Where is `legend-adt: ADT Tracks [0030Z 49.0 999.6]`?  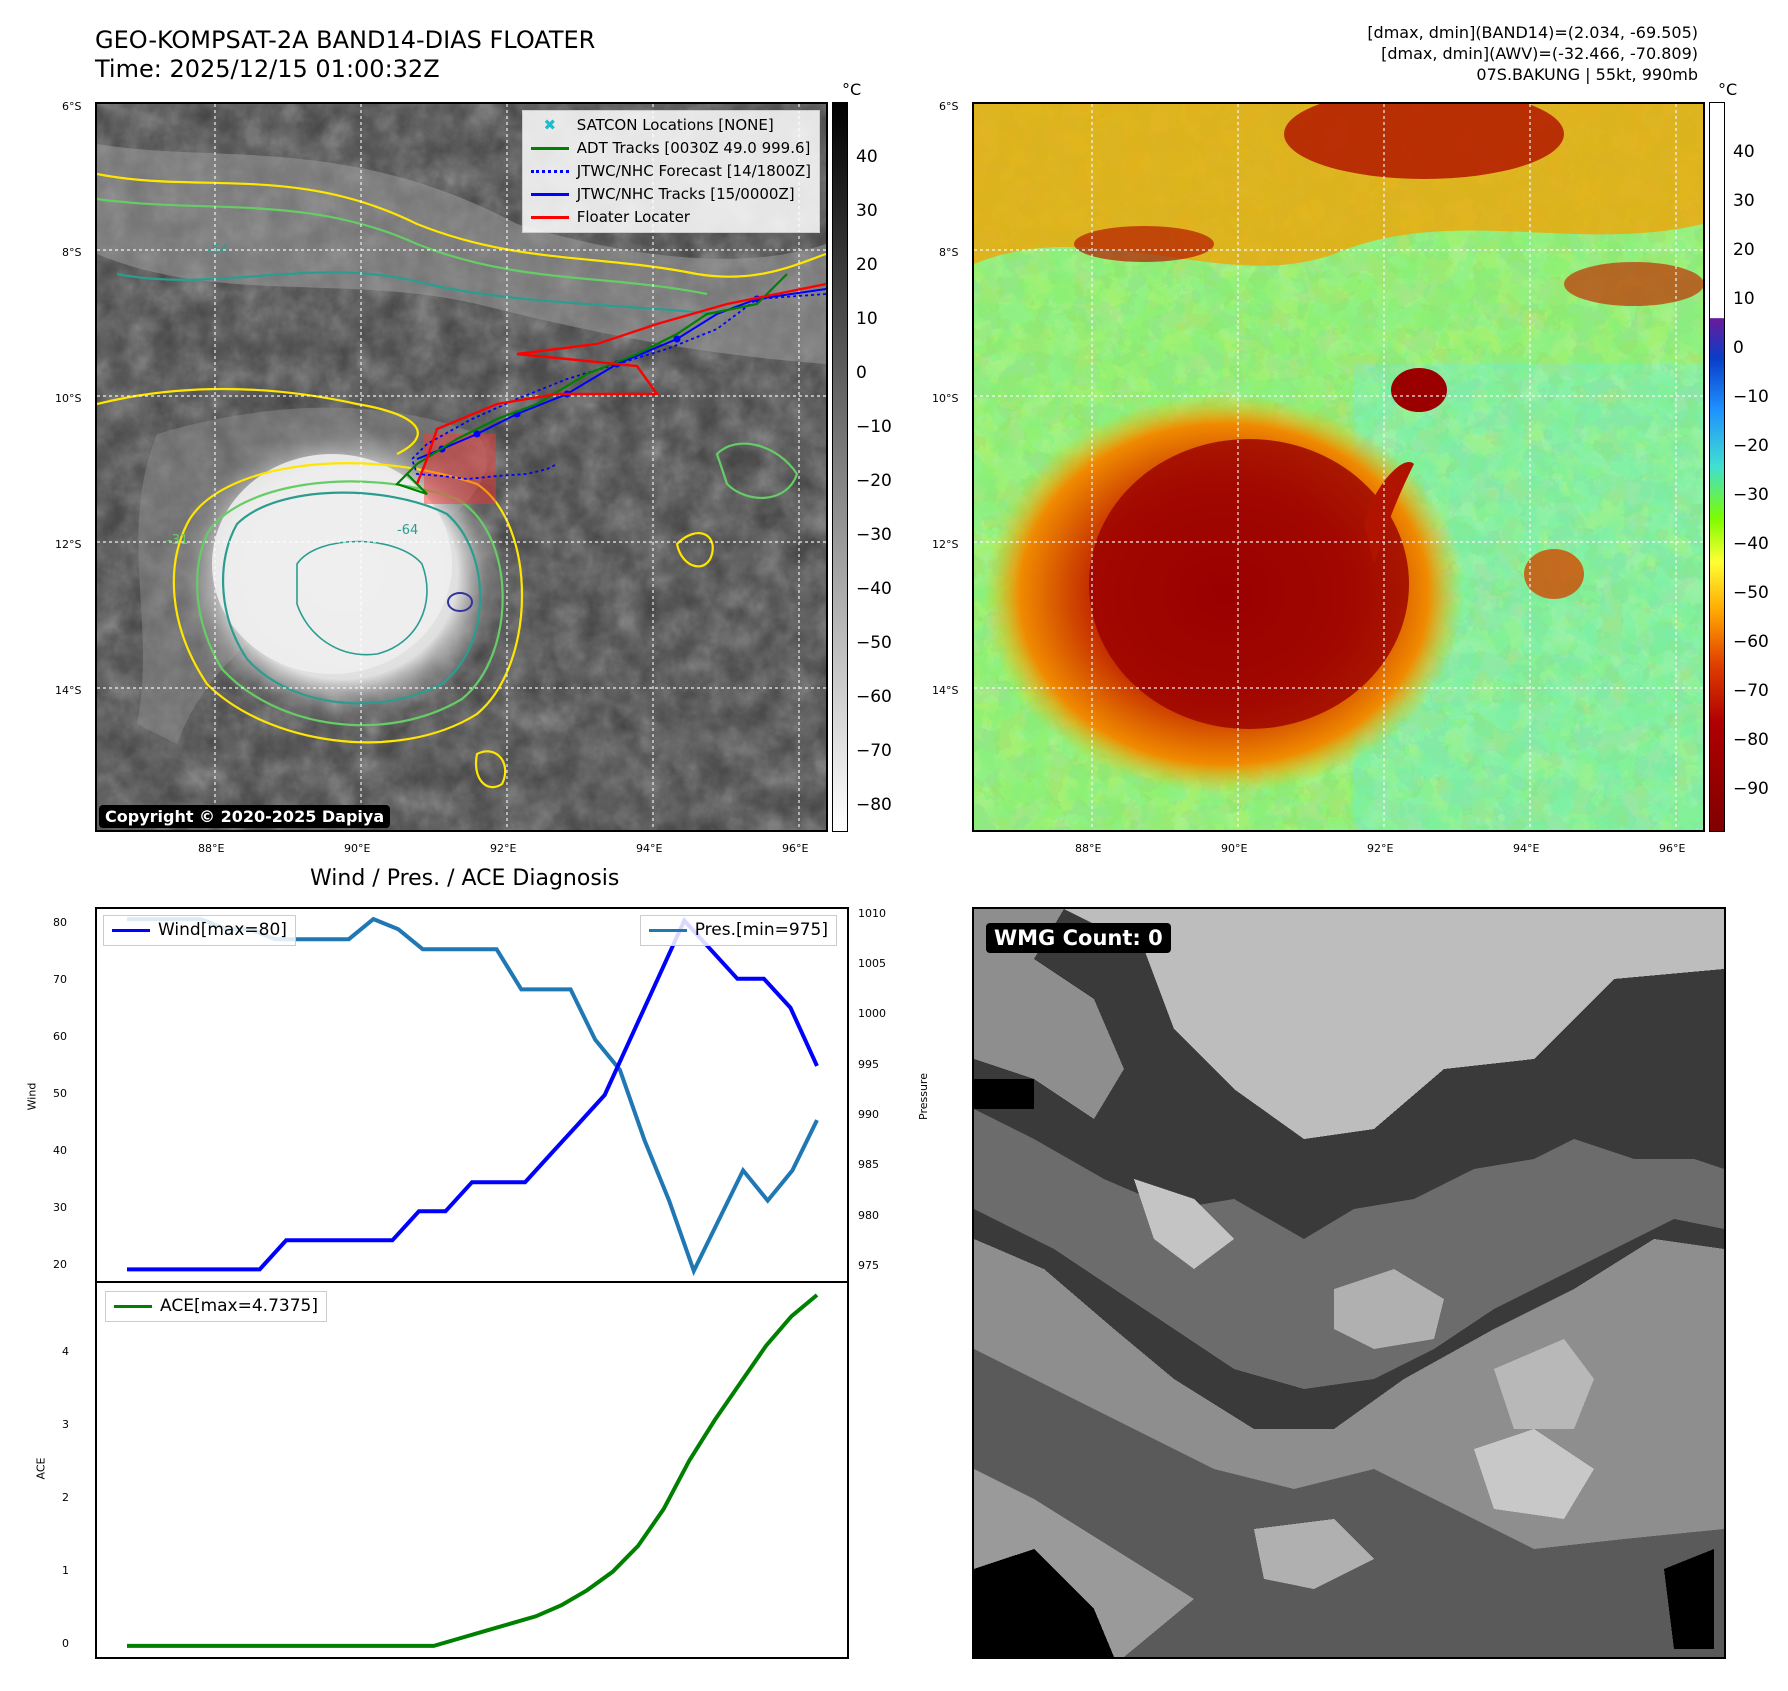
legend-adt: ADT Tracks [0030Z 49.0 999.6] is located at coordinates (670, 148).